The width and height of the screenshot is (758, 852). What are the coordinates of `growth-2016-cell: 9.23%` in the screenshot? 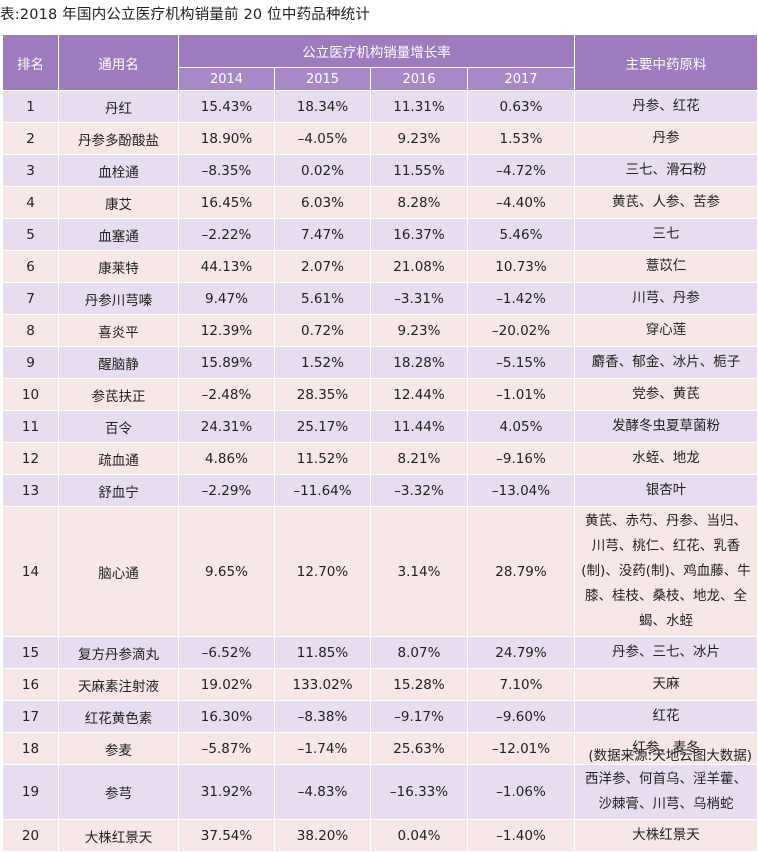 It's located at (419, 138).